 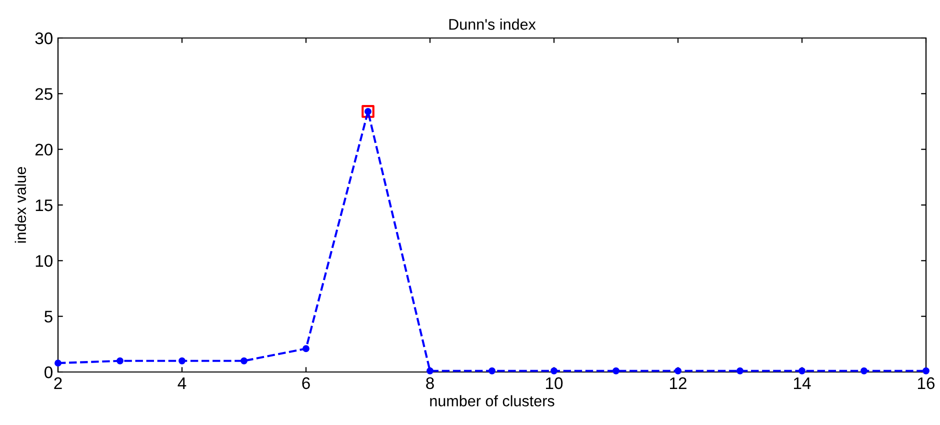 I want to click on y-tick-label: 0, so click(x=48, y=372).